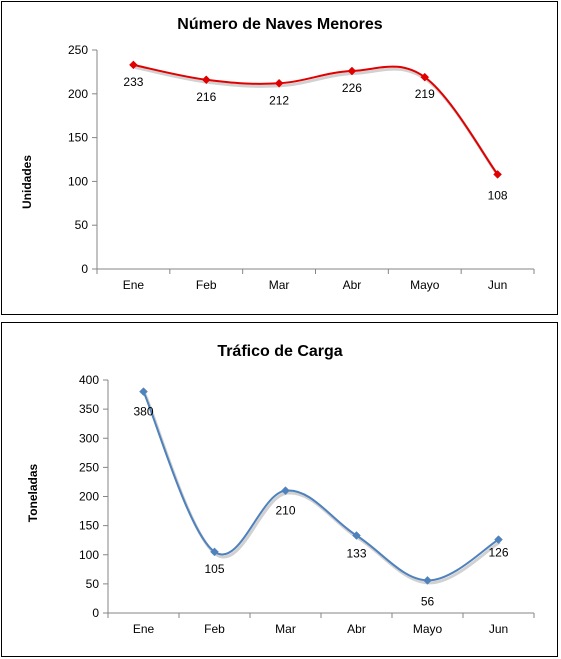 This screenshot has width=561, height=659. I want to click on data-label: 210, so click(285, 511).